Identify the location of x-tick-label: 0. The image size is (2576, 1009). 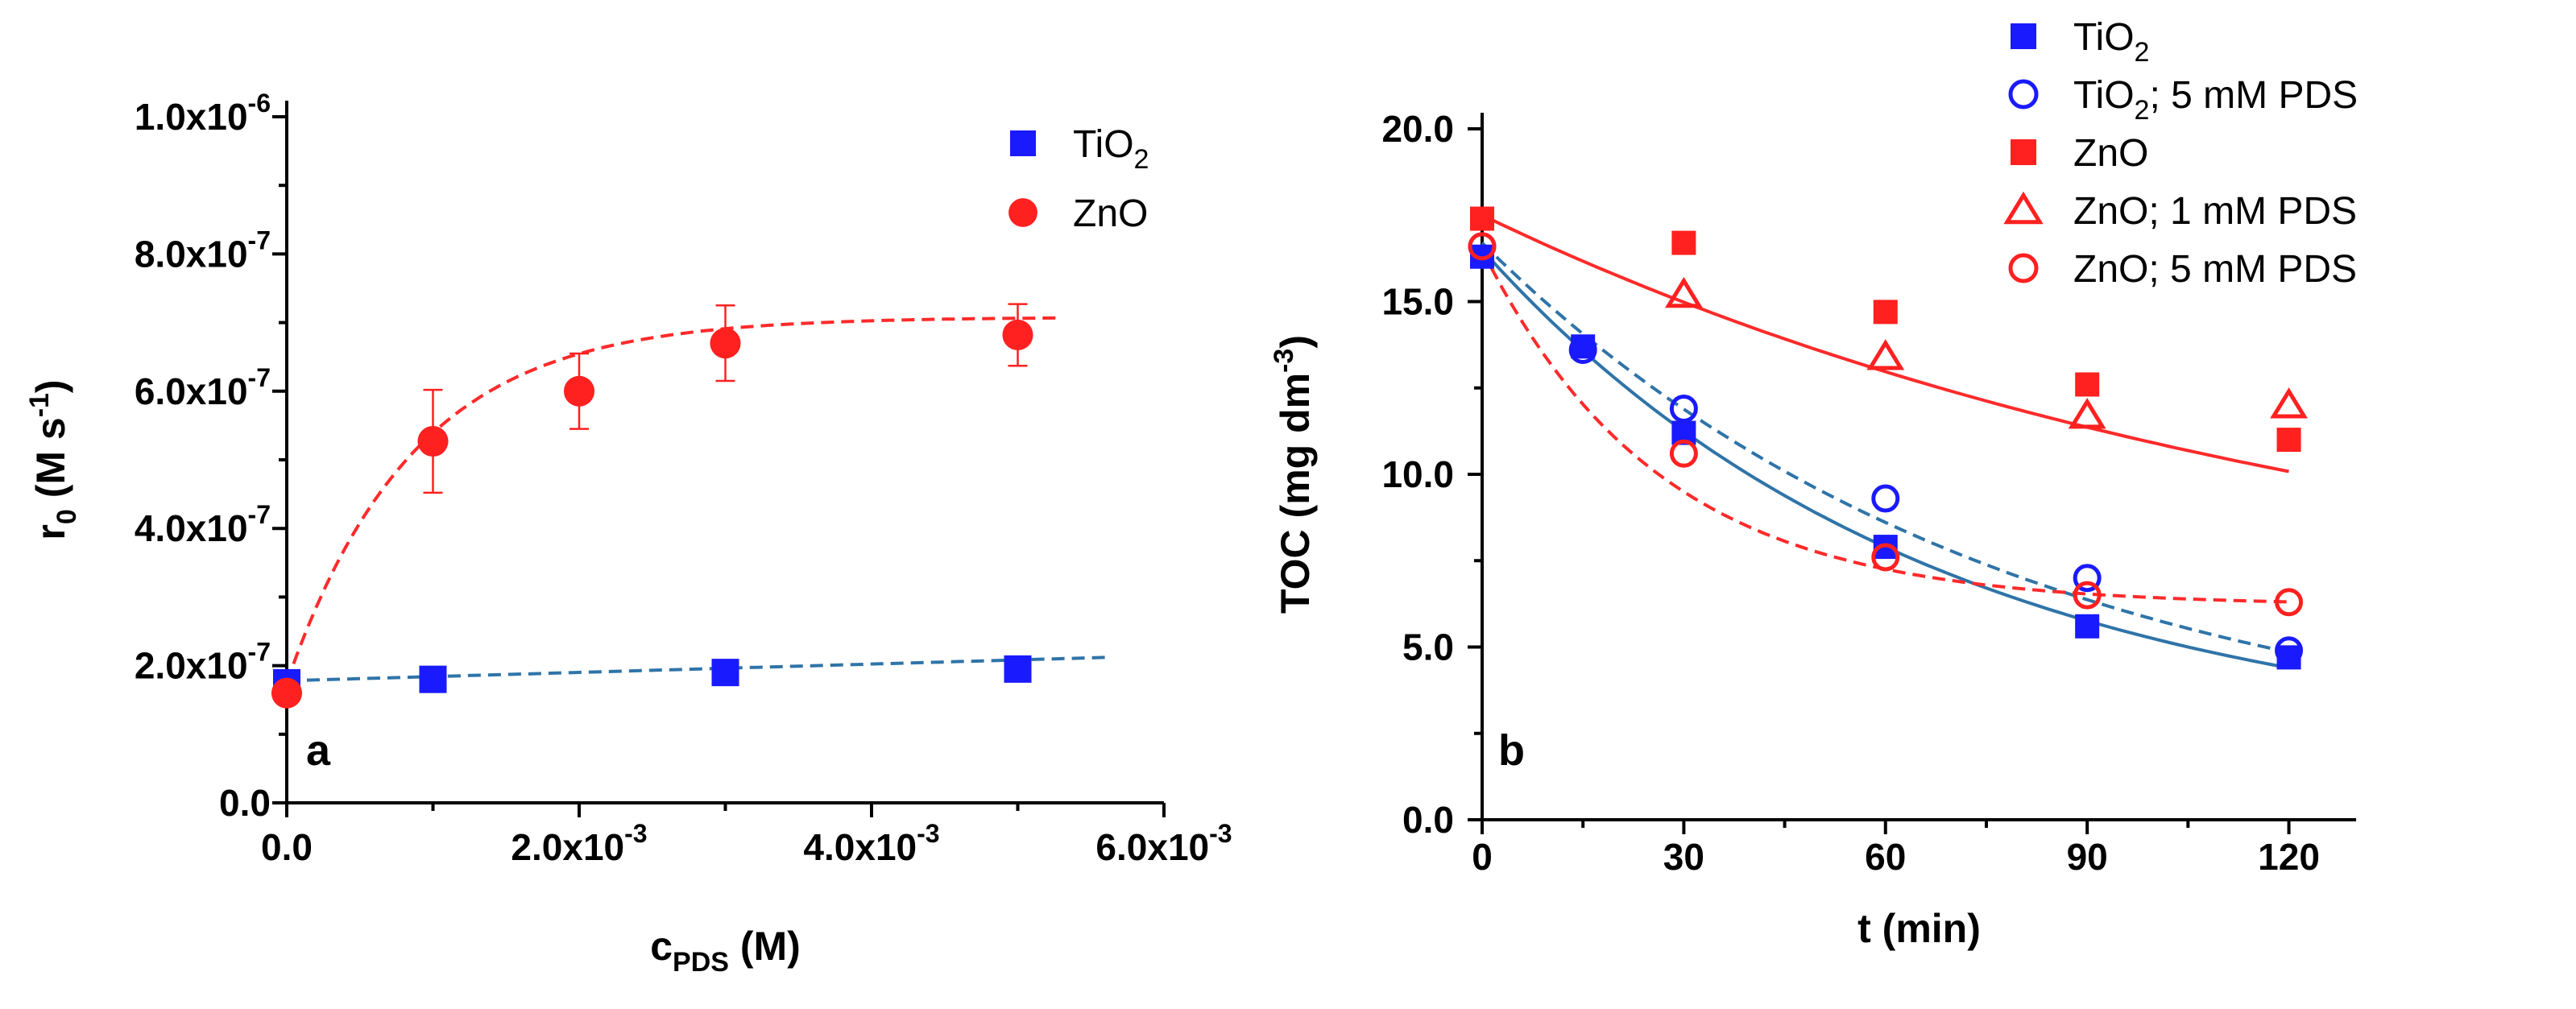
(1482, 857).